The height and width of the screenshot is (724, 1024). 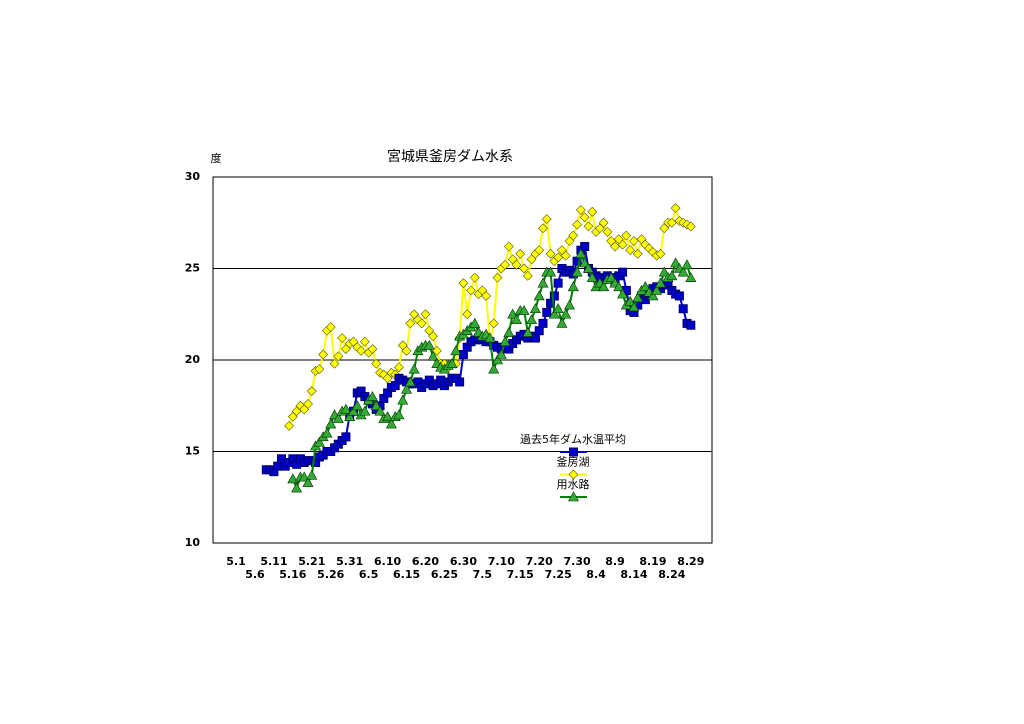 What do you see at coordinates (501, 561) in the screenshot?
I see `x-tick-label: 7.10` at bounding box center [501, 561].